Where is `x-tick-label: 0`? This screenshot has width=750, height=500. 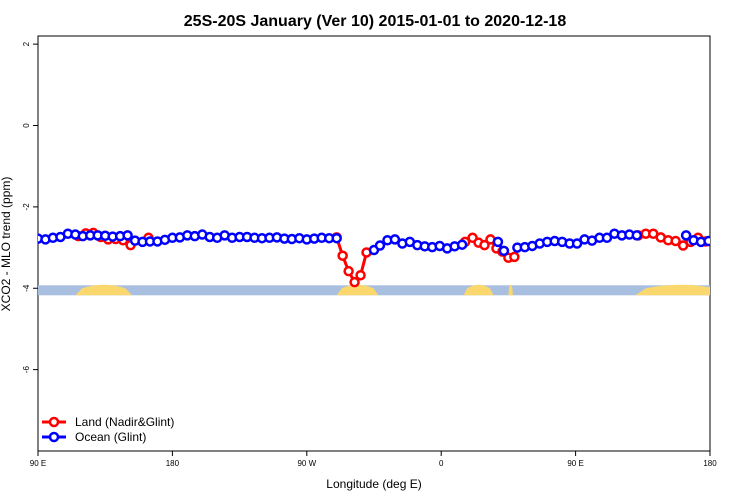 x-tick-label: 0 is located at coordinates (441, 463).